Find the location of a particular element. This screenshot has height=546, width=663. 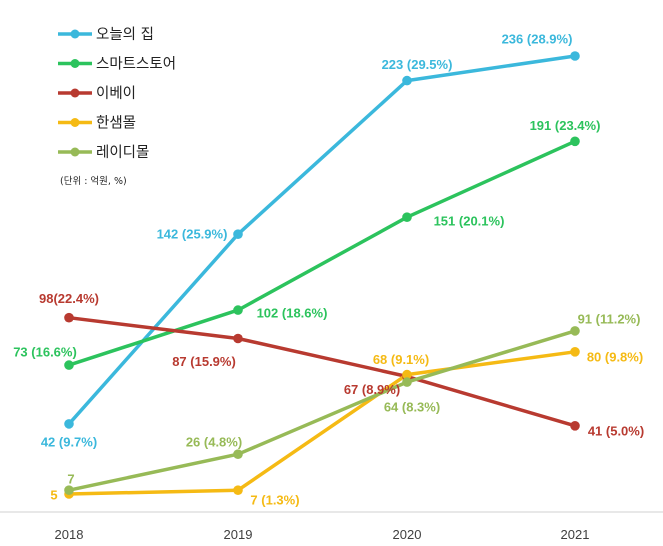

data-label: 87 (15.9%) is located at coordinates (204, 361).